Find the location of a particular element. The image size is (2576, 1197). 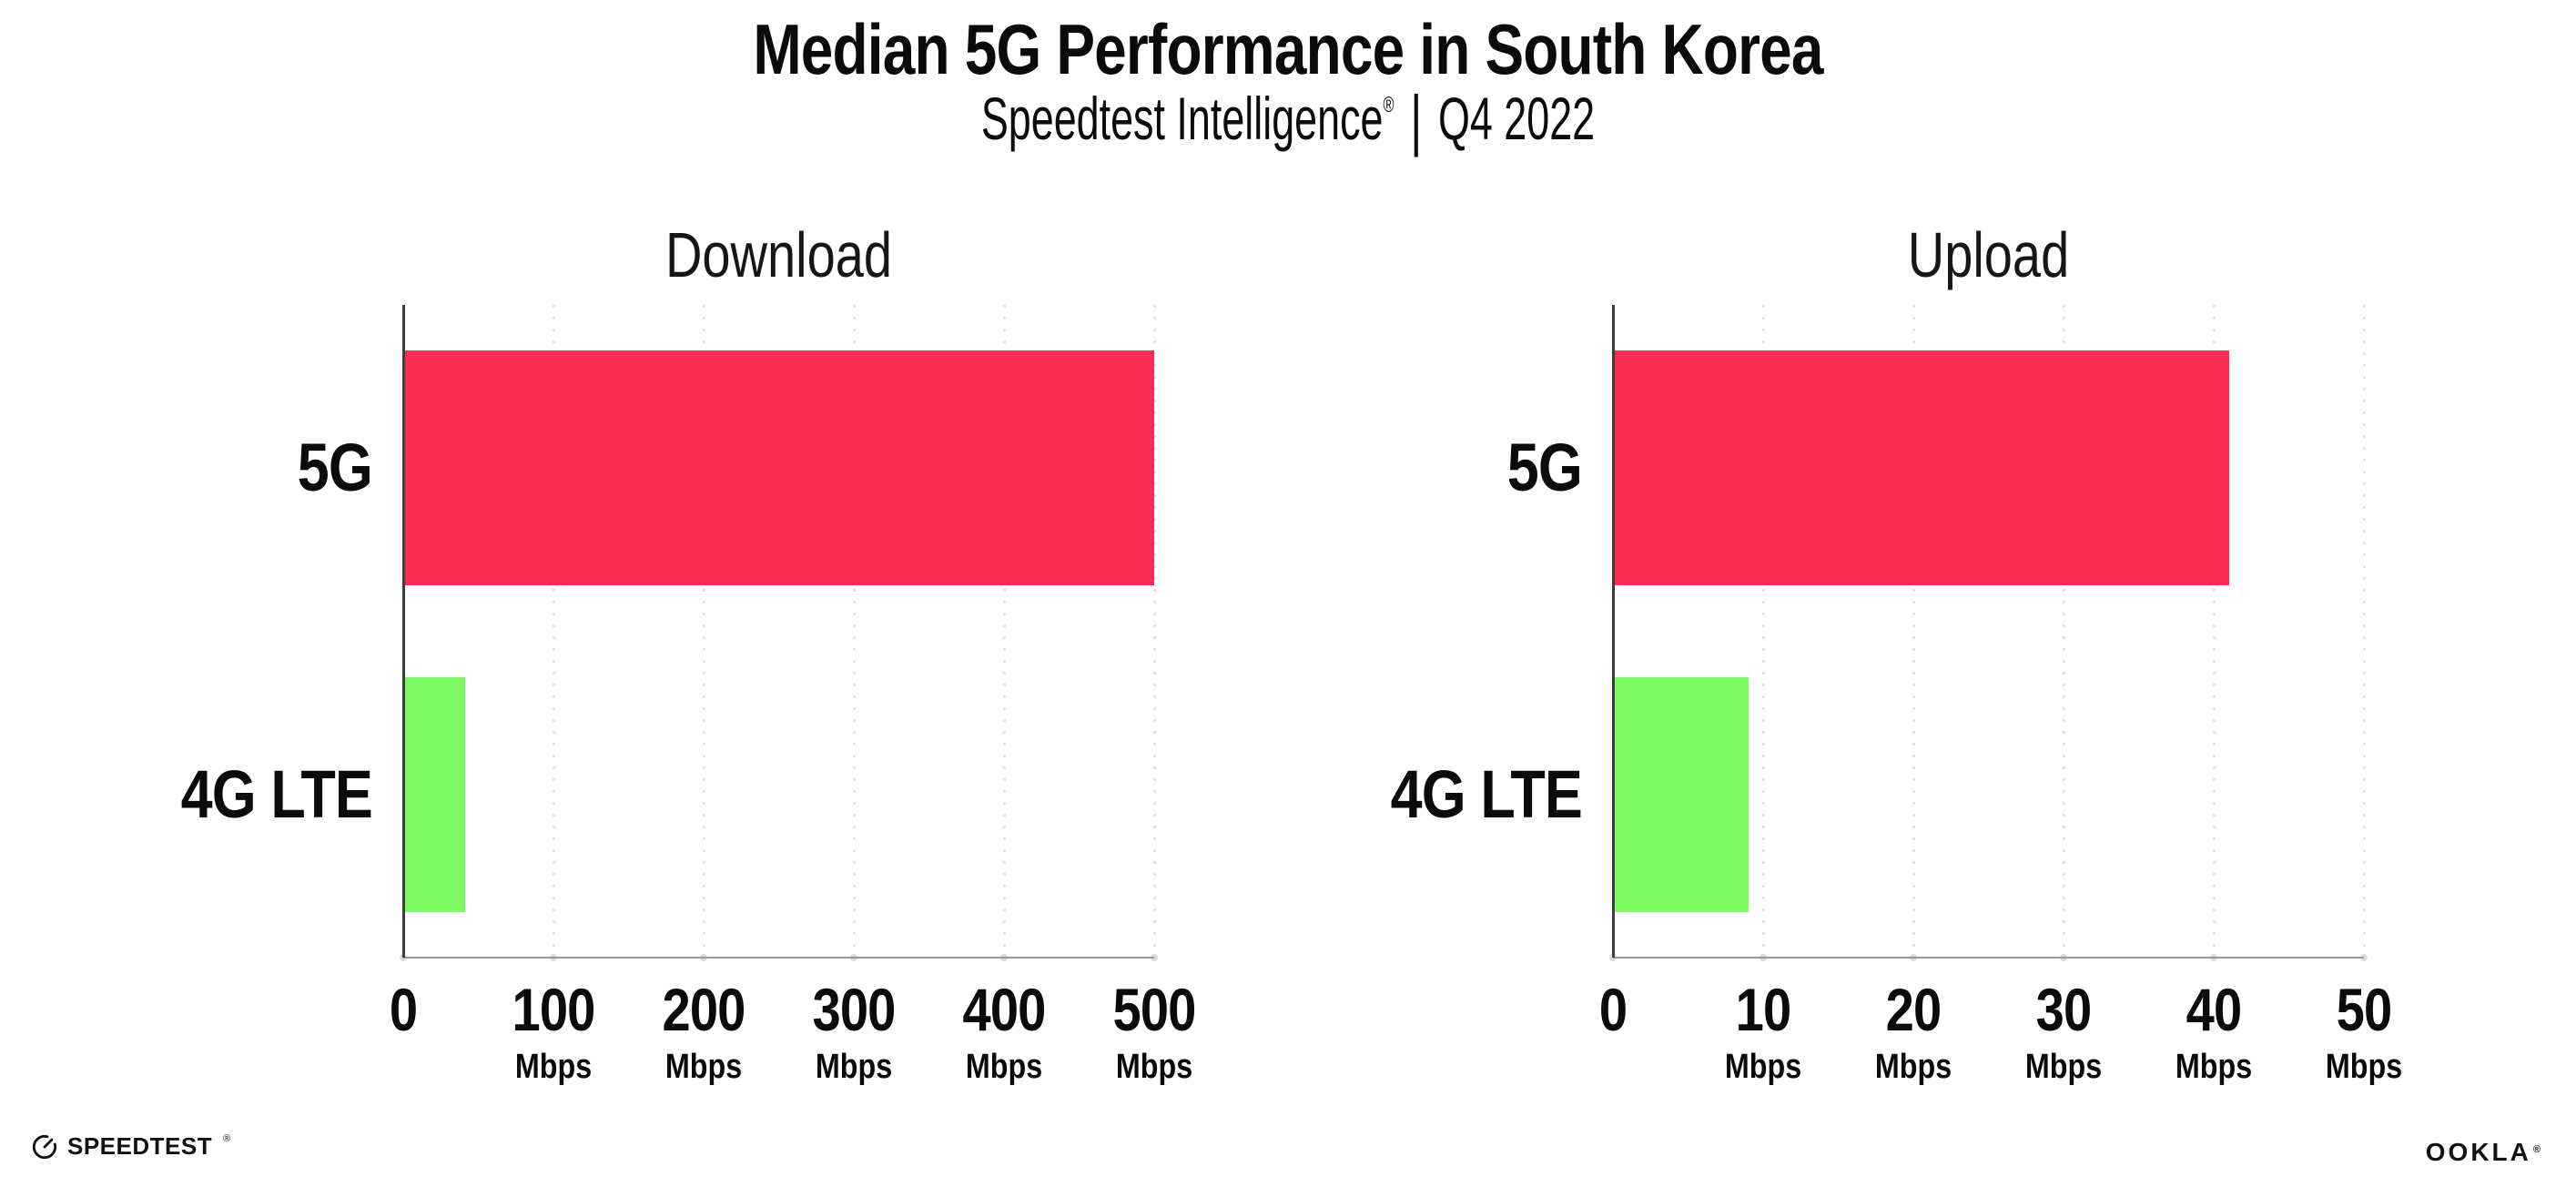

ookla-registered-icon: ® is located at coordinates (2537, 1150).